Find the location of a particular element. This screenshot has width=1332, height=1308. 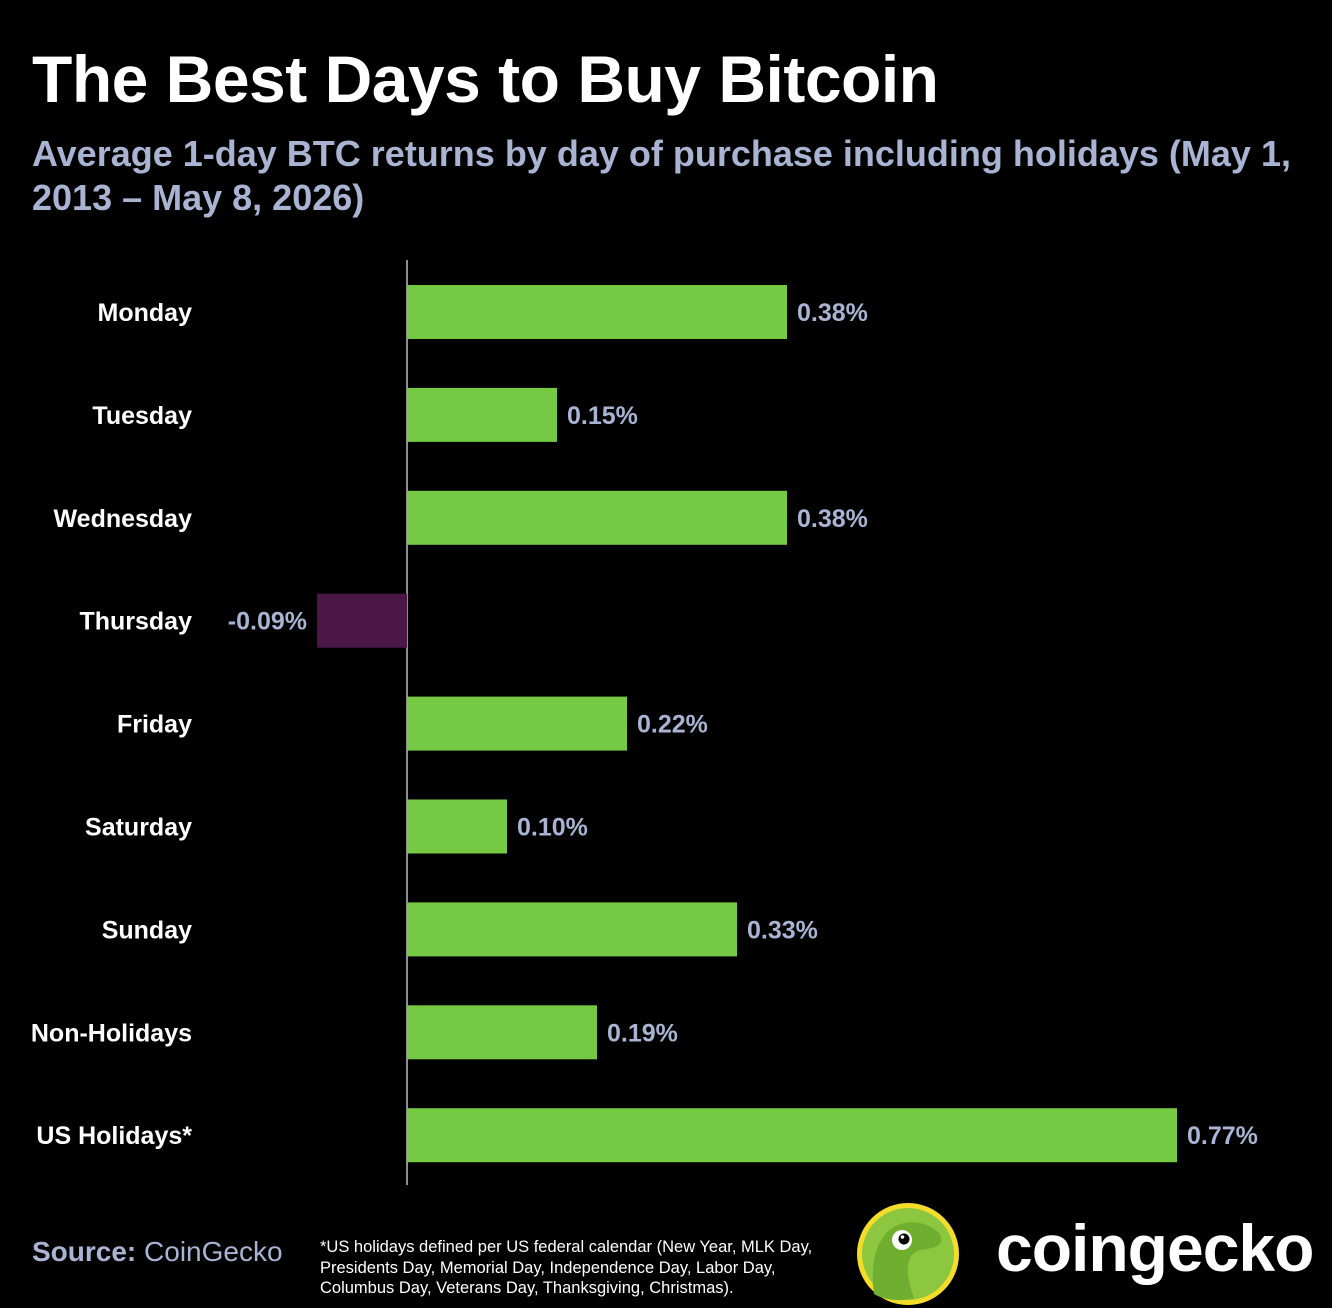

category-label-0: Monday is located at coordinates (145, 313).